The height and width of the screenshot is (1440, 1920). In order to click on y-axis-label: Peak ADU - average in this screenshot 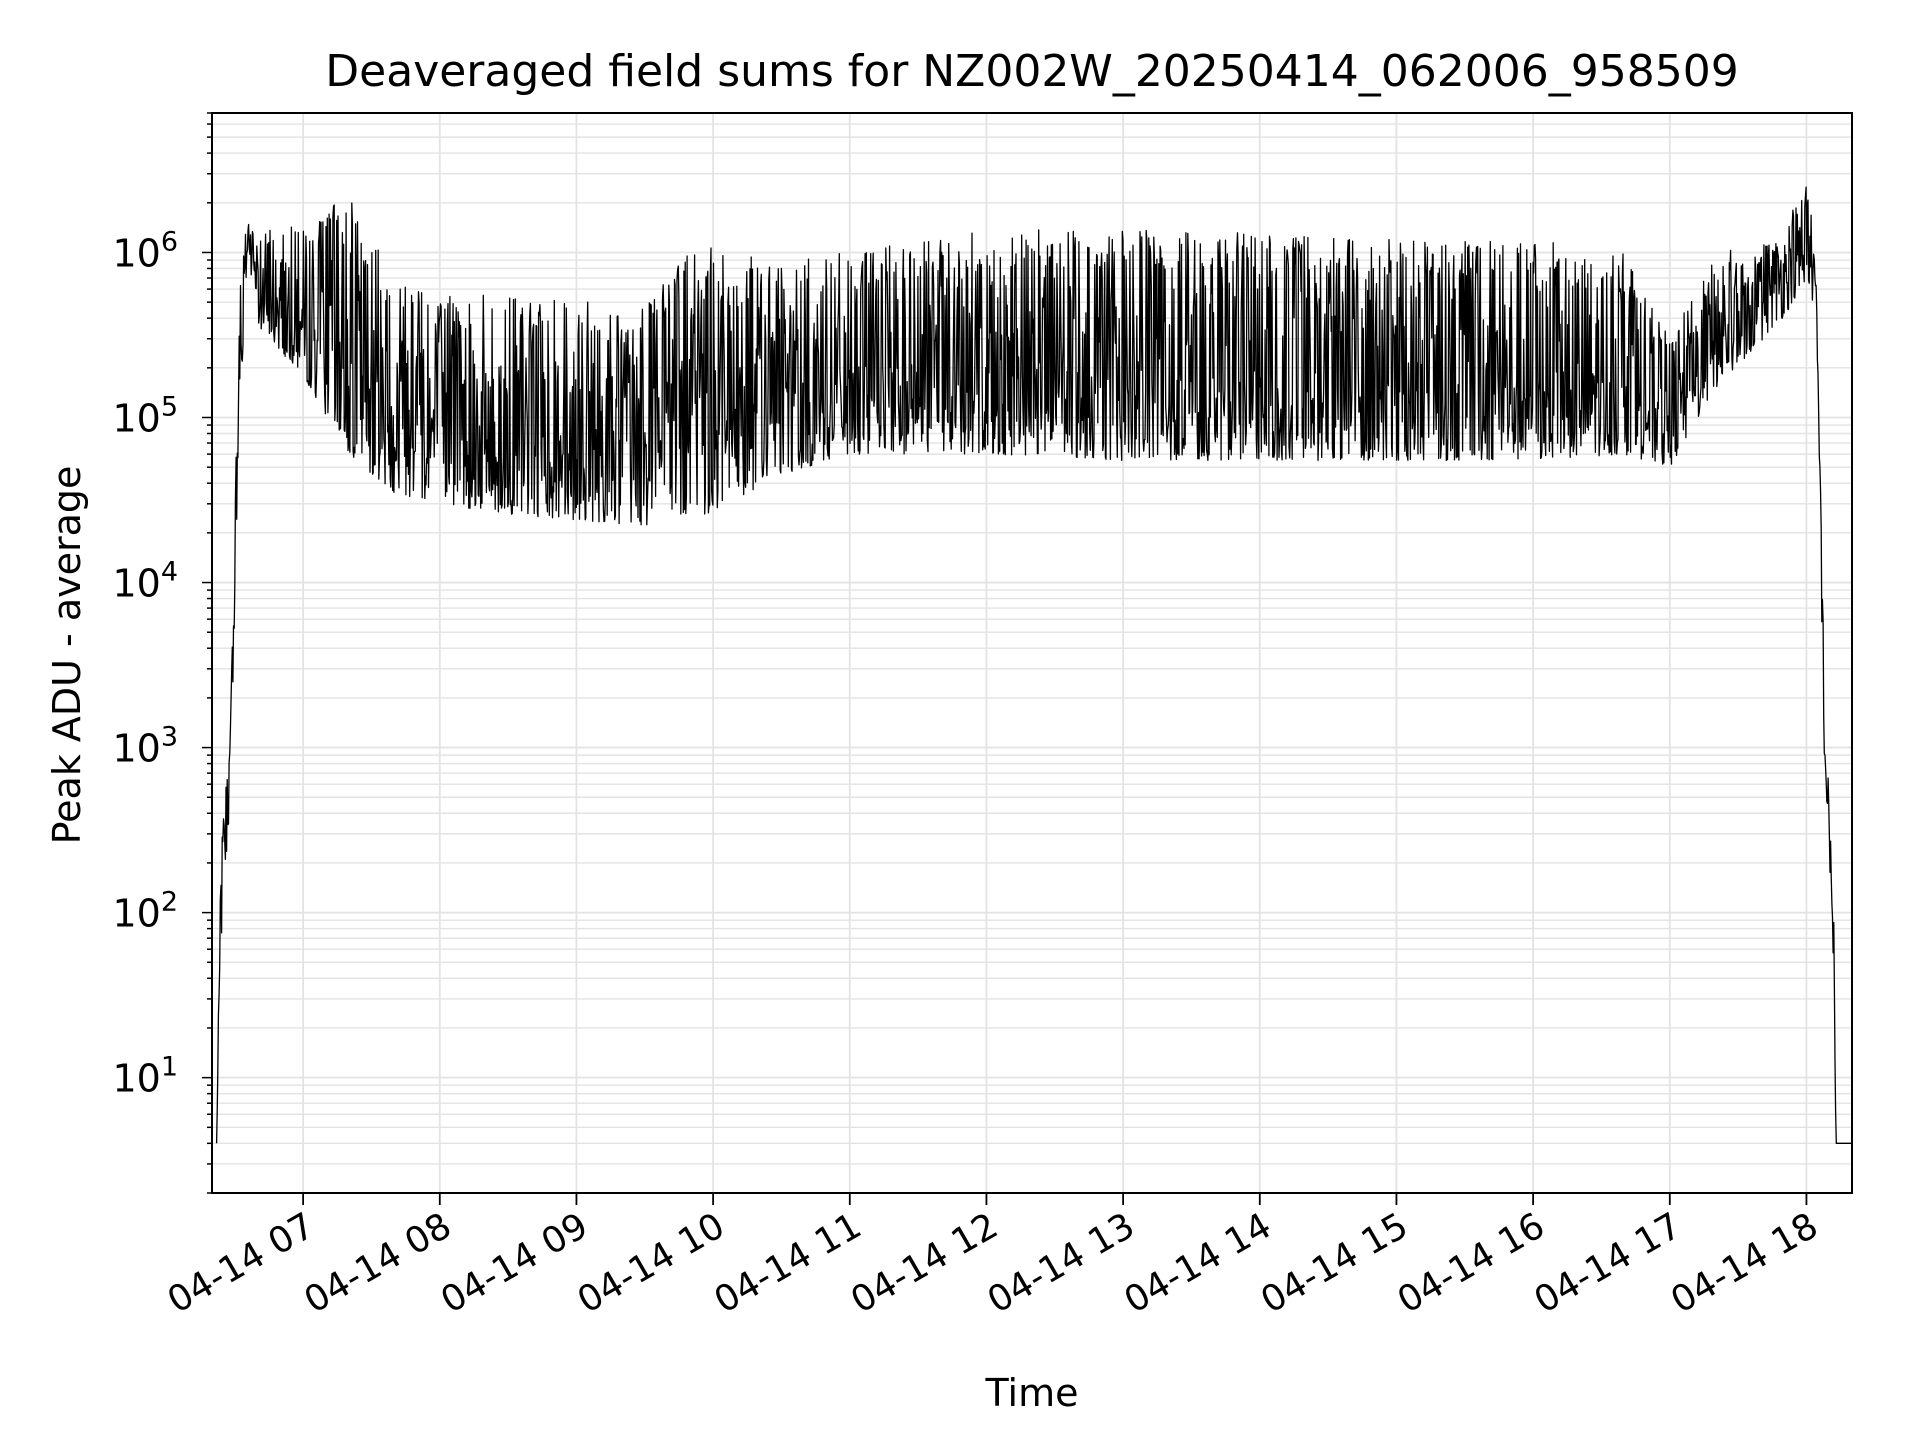, I will do `click(67, 655)`.